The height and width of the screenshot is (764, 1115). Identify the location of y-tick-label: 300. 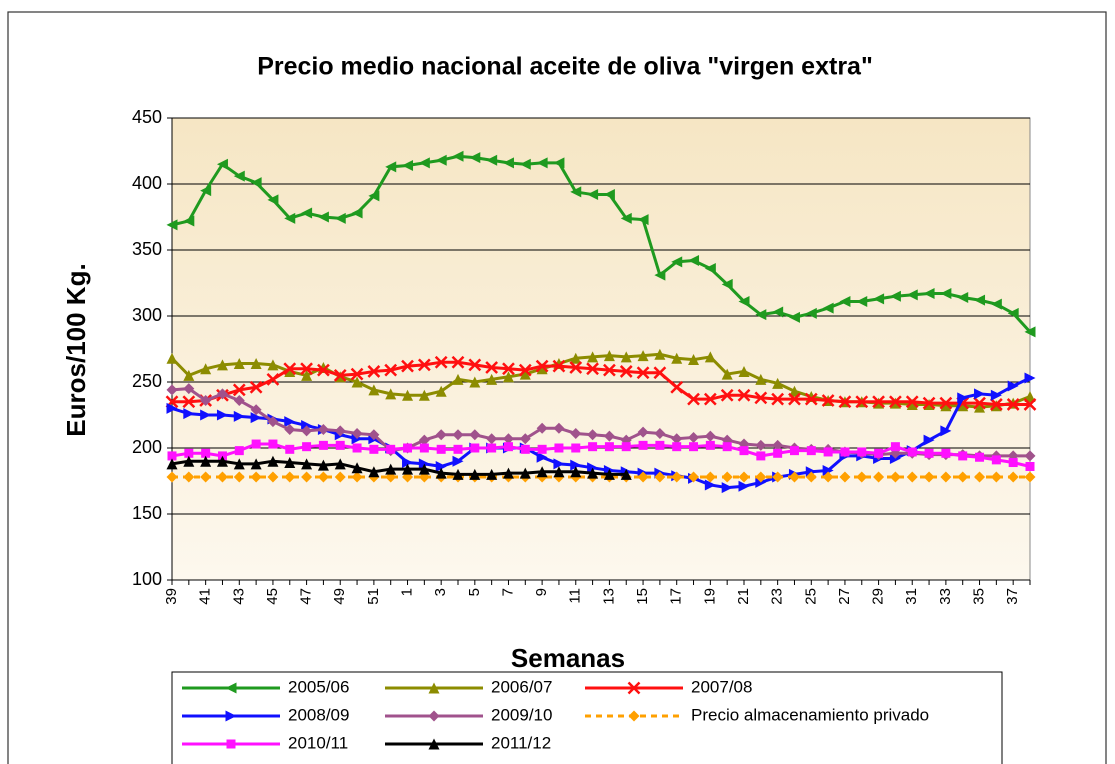
(147, 315).